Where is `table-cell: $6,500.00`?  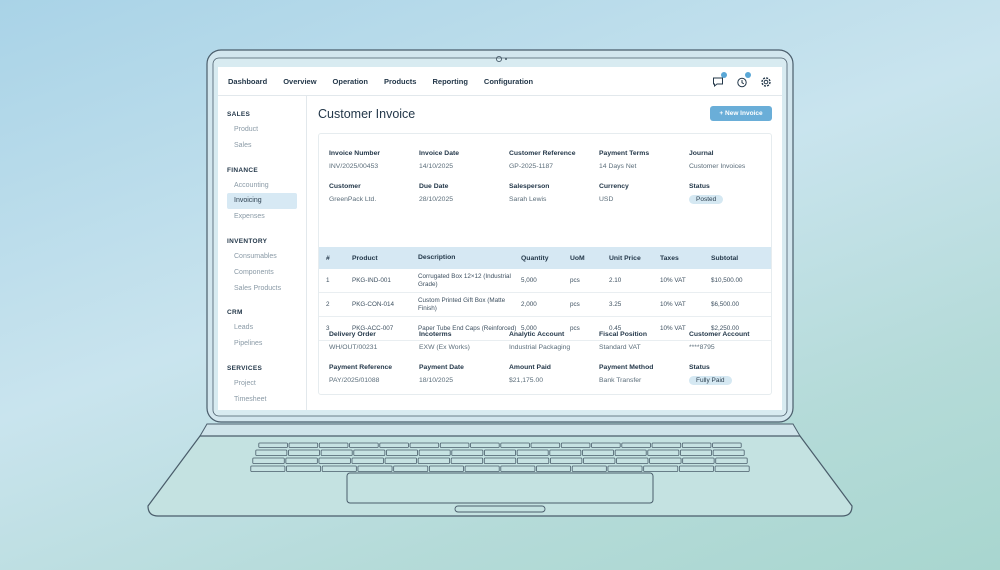
table-cell: $6,500.00 is located at coordinates (725, 304).